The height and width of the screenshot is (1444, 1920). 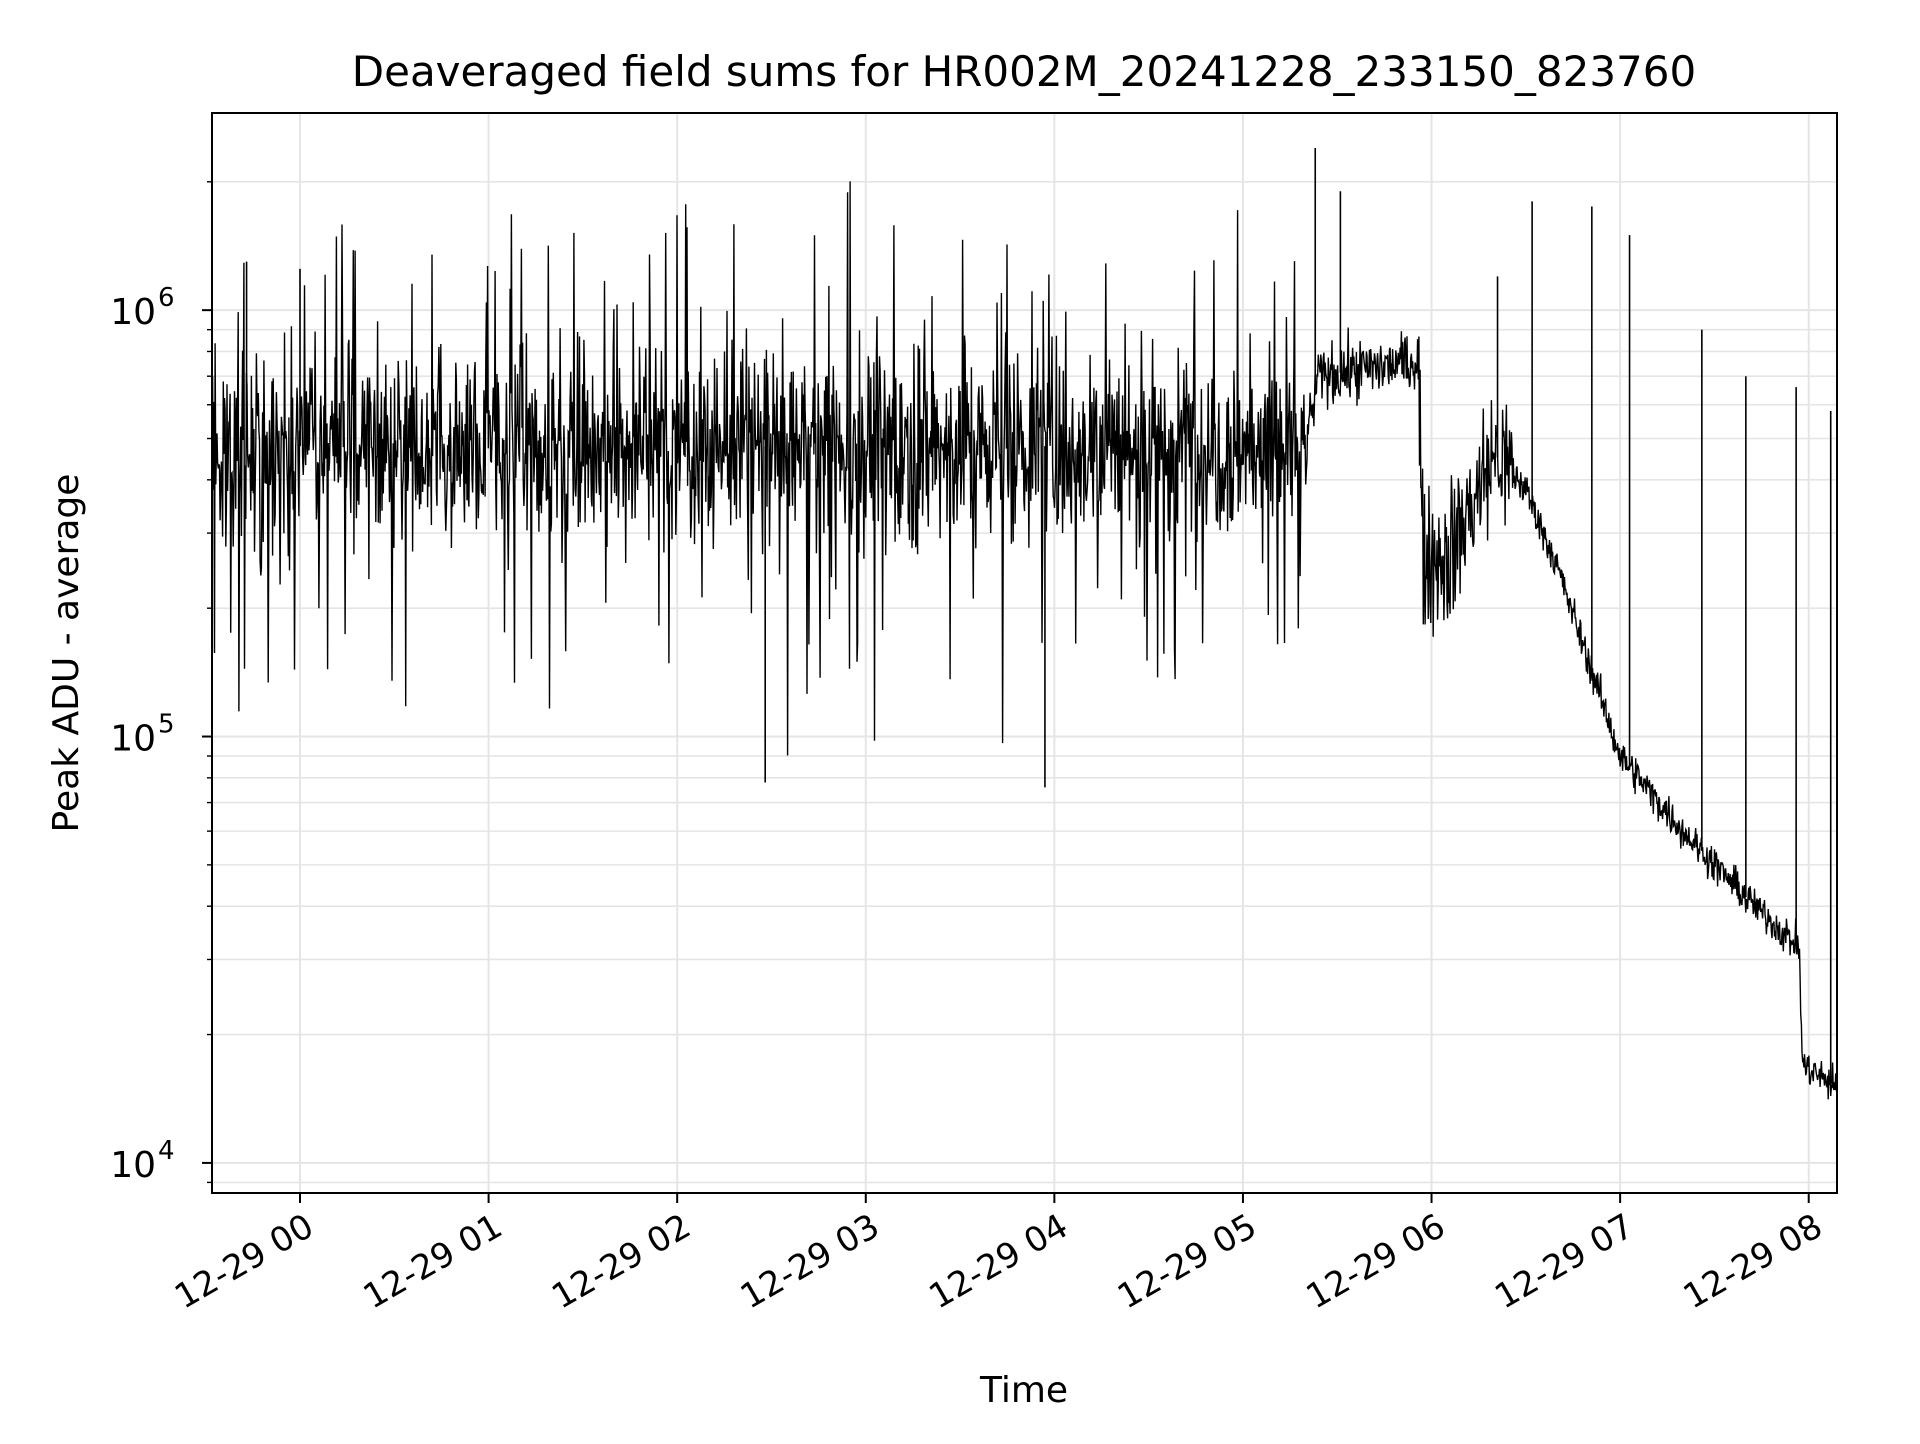 What do you see at coordinates (433, 1261) in the screenshot?
I see `x-tick-label: 12-29 01` at bounding box center [433, 1261].